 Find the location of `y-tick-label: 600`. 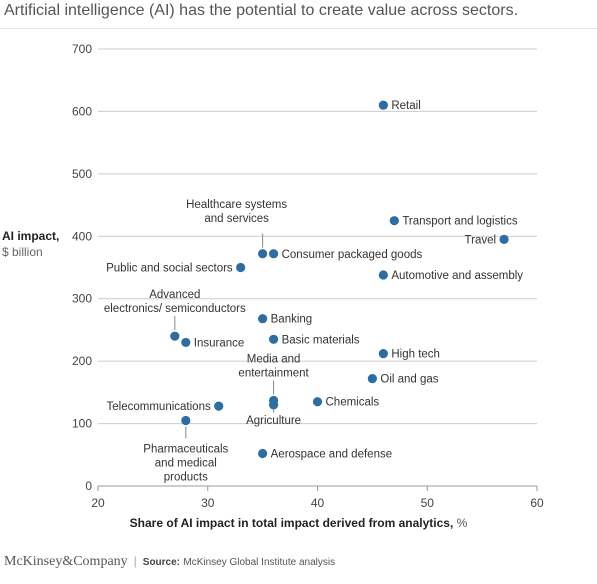

y-tick-label: 600 is located at coordinates (82, 111).